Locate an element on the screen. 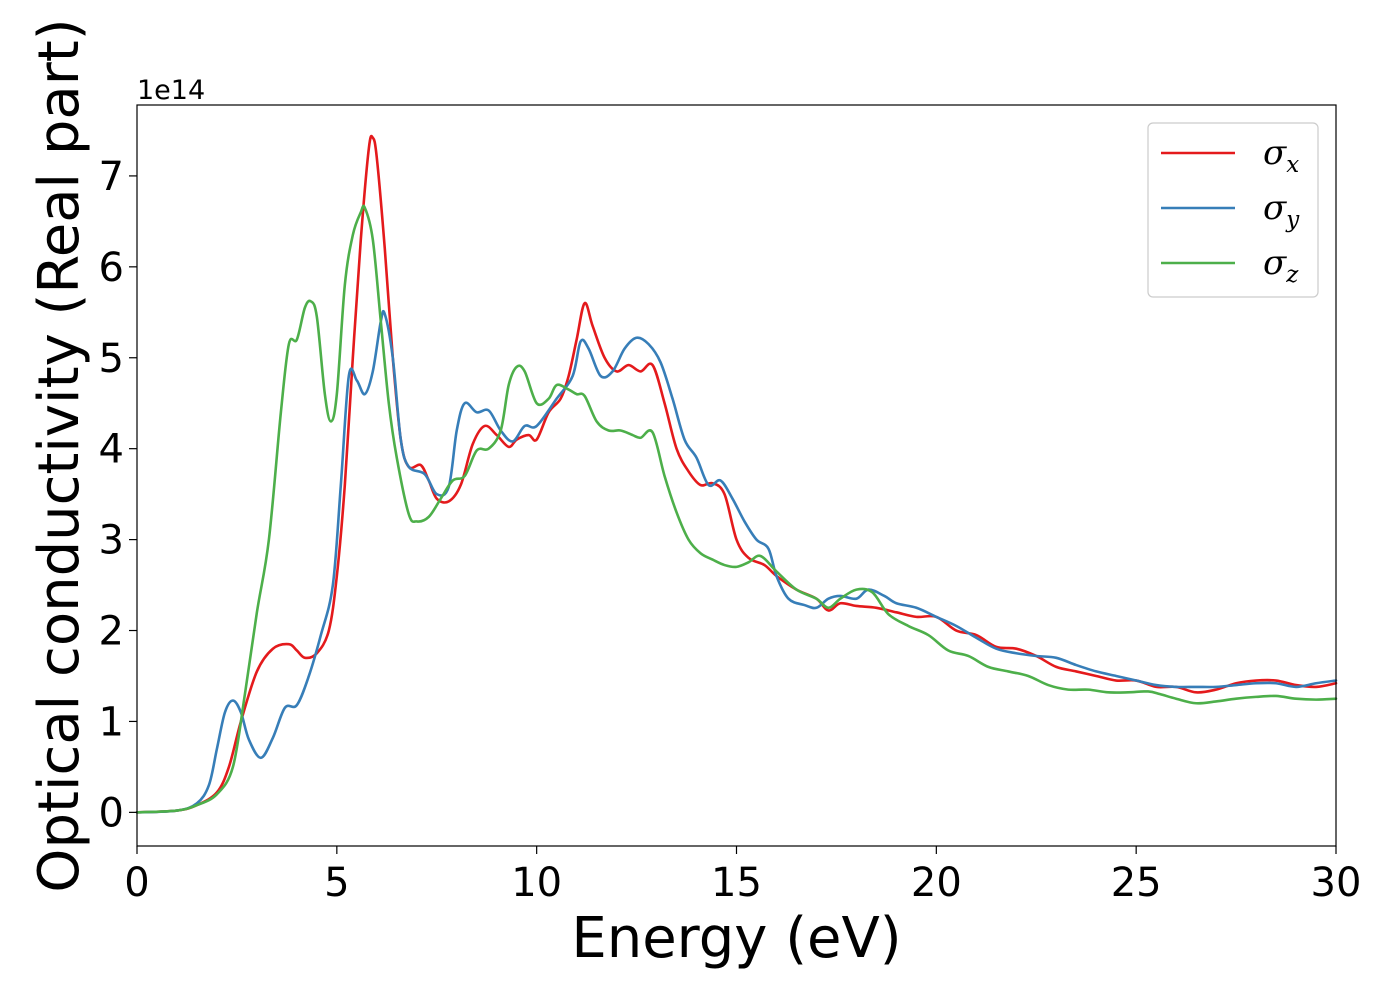 This screenshot has height=1000, width=1400. y-tick-label: 3 is located at coordinates (111, 541).